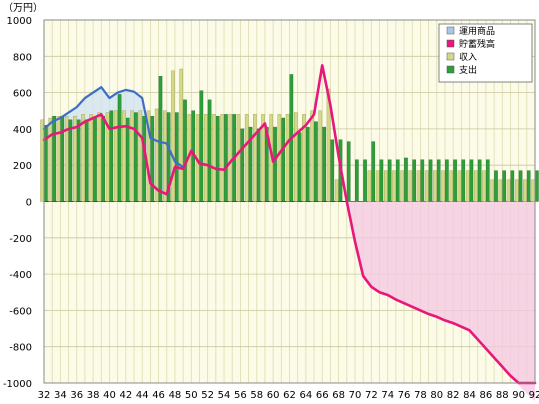  Describe the element at coordinates (371, 395) in the screenshot. I see `x-tick-label: 72` at that location.